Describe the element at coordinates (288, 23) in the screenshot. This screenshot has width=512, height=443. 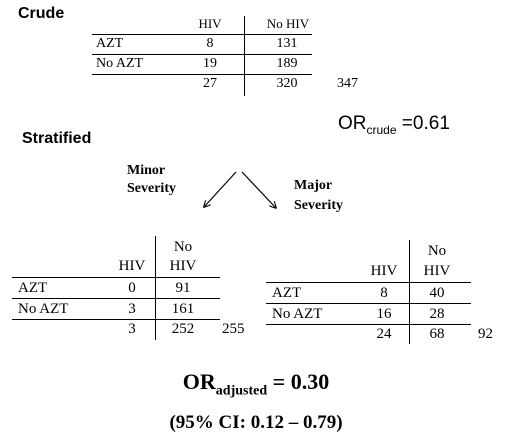
I see `crude-col-nohiv: No HIV` at that location.